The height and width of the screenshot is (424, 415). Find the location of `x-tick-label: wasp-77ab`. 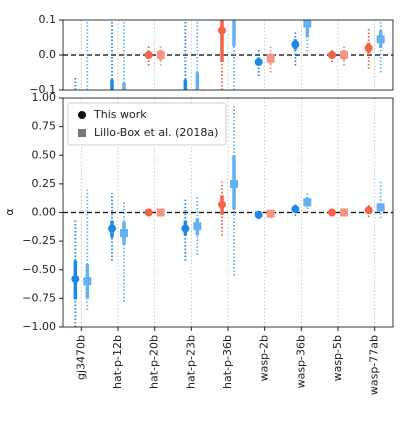

x-tick-label: wasp-77ab is located at coordinates (374, 365).